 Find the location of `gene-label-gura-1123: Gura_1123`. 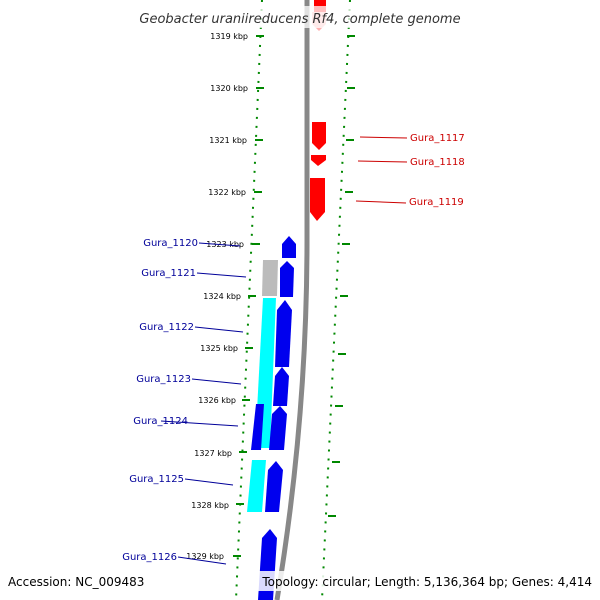

gene-label-gura-1123: Gura_1123 is located at coordinates (163, 379).